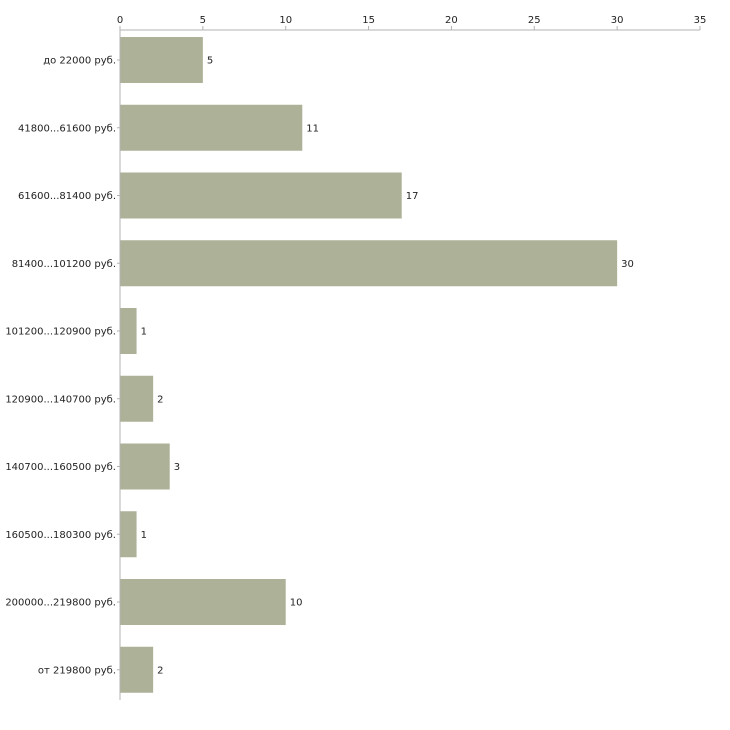 The height and width of the screenshot is (730, 730). I want to click on x-tick-label: 15, so click(368, 20).